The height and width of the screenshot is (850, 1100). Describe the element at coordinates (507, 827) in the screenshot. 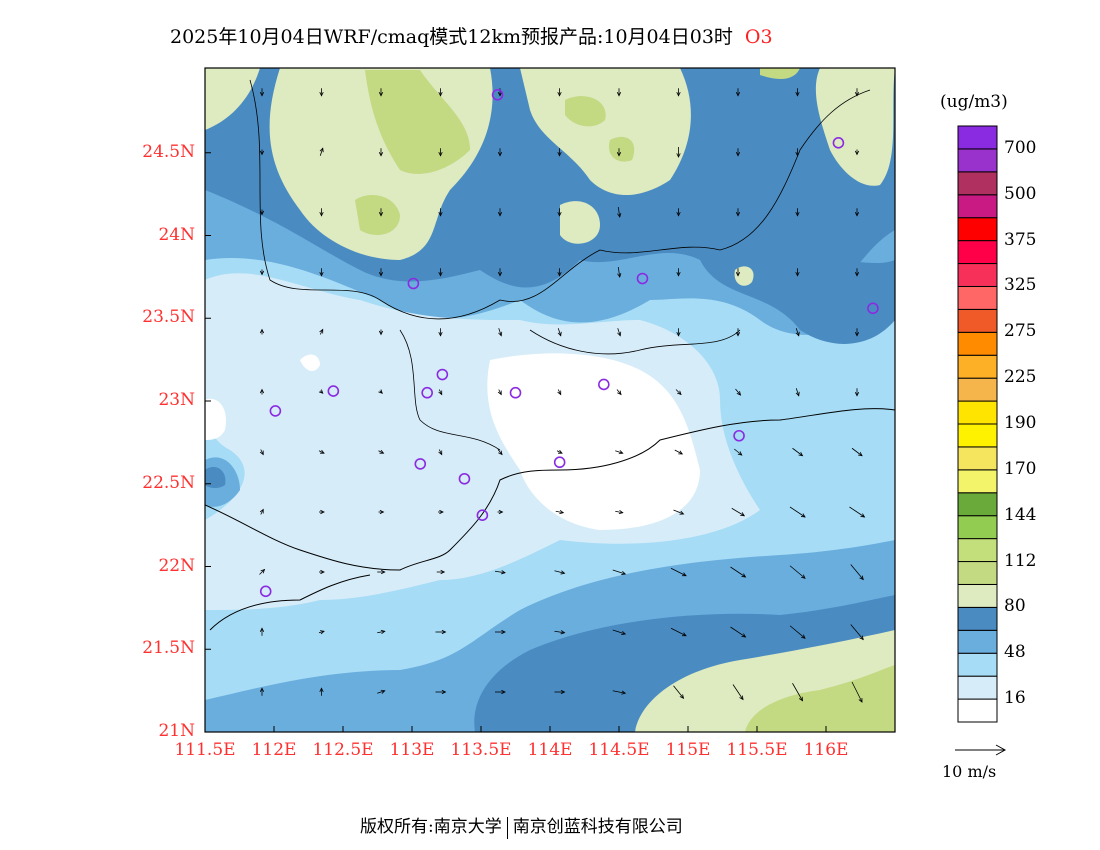

I see `footer-separator` at that location.